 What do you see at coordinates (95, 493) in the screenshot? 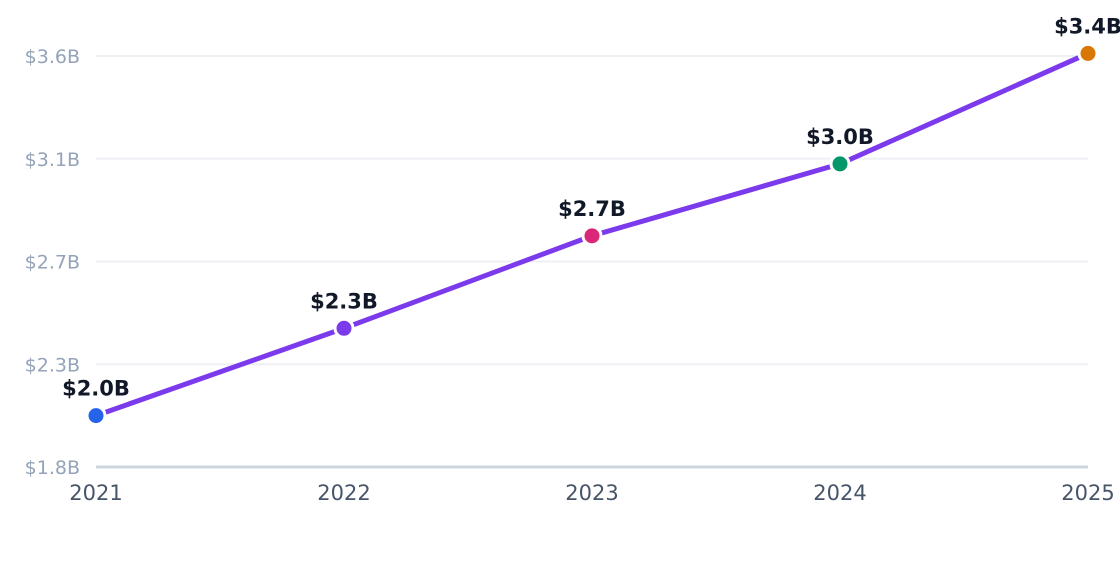
I see `x-tick-label: 2021` at bounding box center [95, 493].